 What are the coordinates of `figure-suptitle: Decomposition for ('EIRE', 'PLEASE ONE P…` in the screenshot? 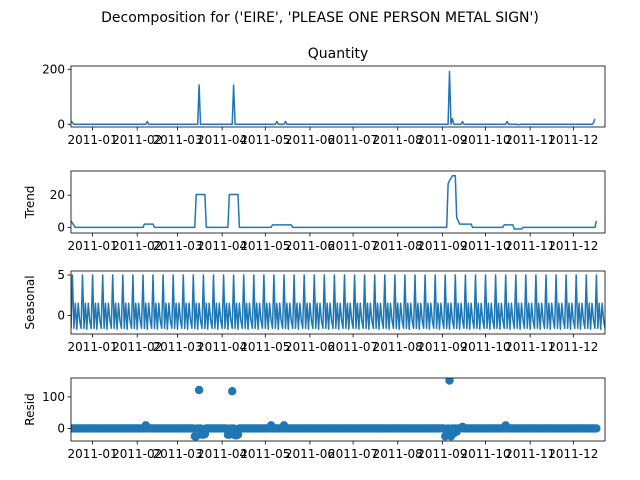 It's located at (320, 18).